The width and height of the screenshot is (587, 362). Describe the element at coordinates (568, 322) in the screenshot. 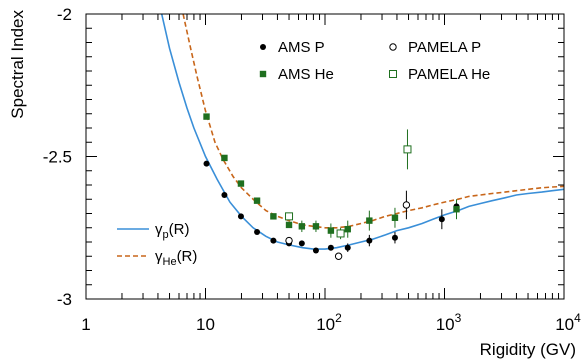

I see `x-tick-label: 10⁴` at that location.